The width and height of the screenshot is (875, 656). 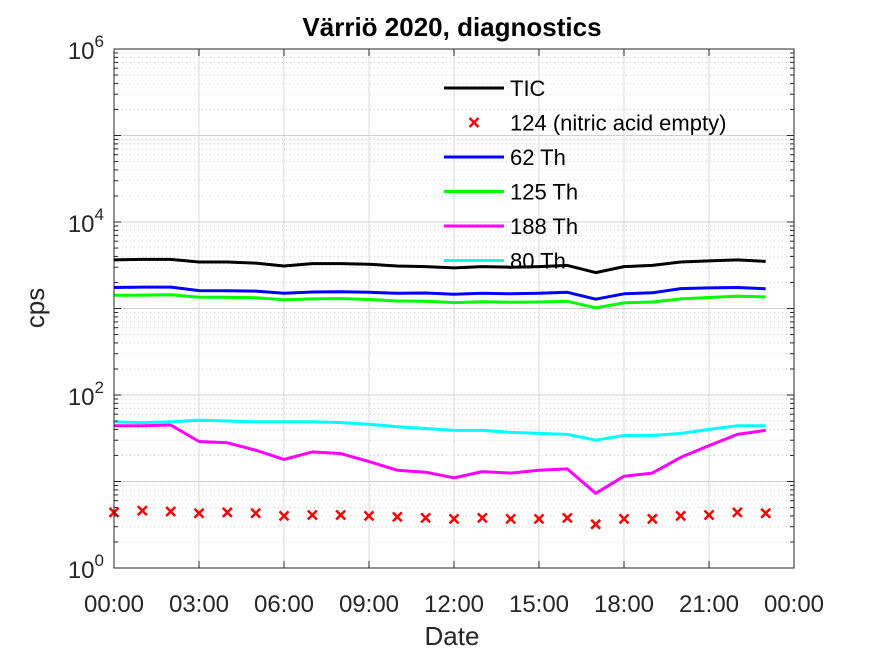 What do you see at coordinates (538, 261) in the screenshot?
I see `legend-label: 80 Th` at bounding box center [538, 261].